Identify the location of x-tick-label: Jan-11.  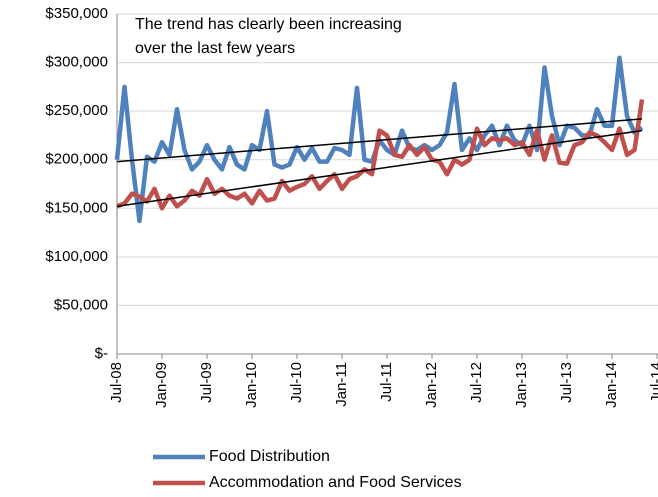
(341, 384).